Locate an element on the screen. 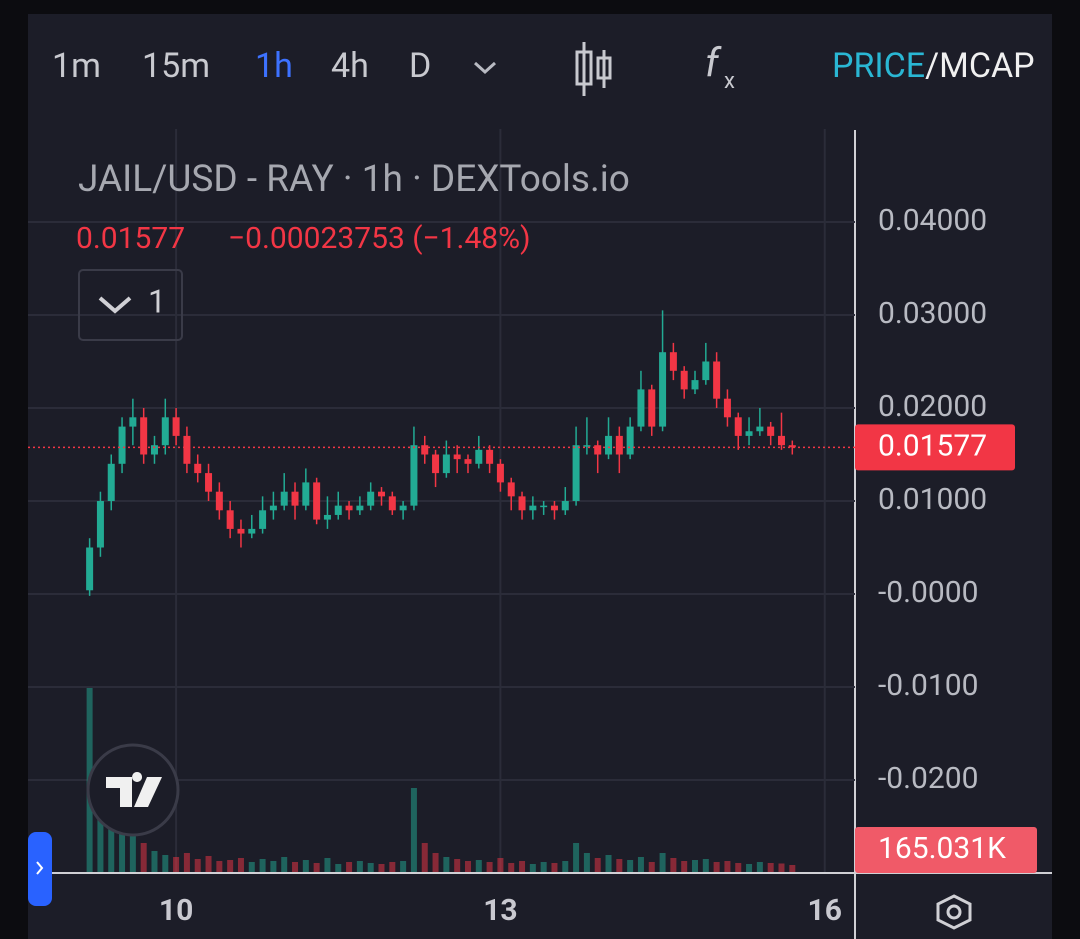 Image resolution: width=1080 pixels, height=939 pixels. y-tick-label: 0.01000 is located at coordinates (932, 499).